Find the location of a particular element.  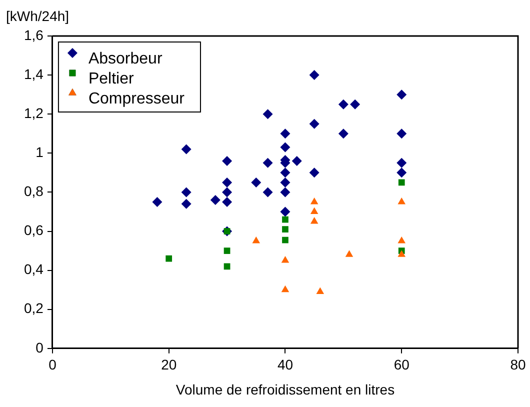

x-tick-label: 20 is located at coordinates (169, 364).